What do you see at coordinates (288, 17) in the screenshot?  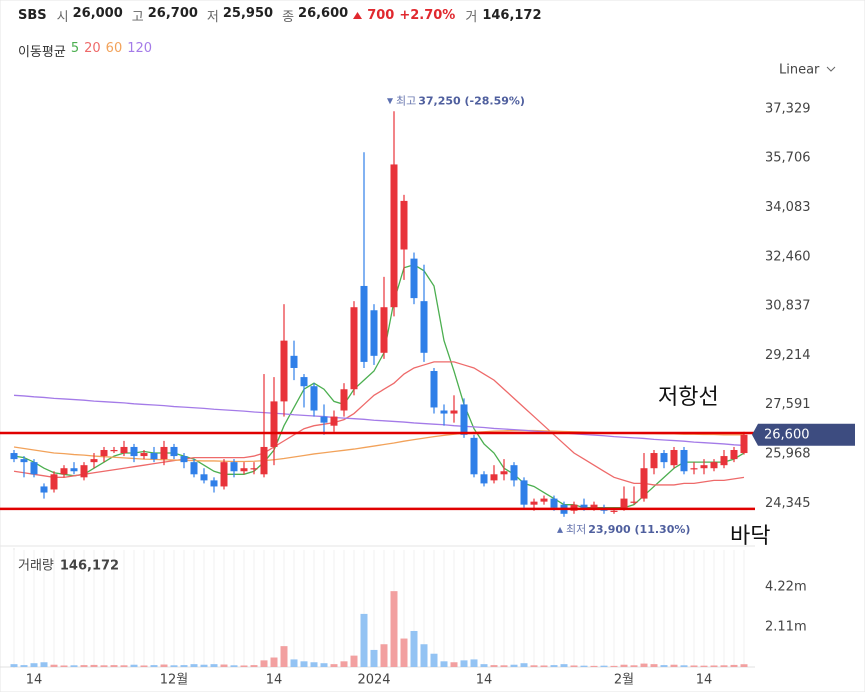 I see `field-key: 종` at bounding box center [288, 17].